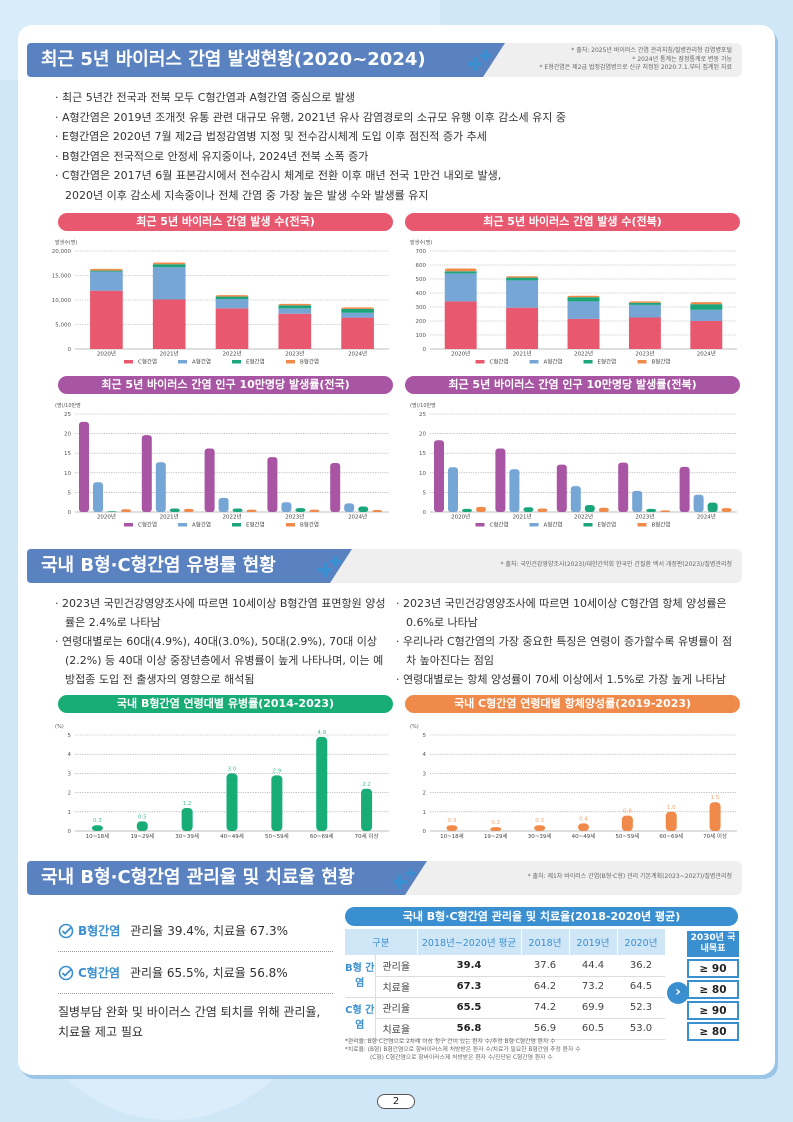  I want to click on y-tick-label: 20, so click(67, 435).